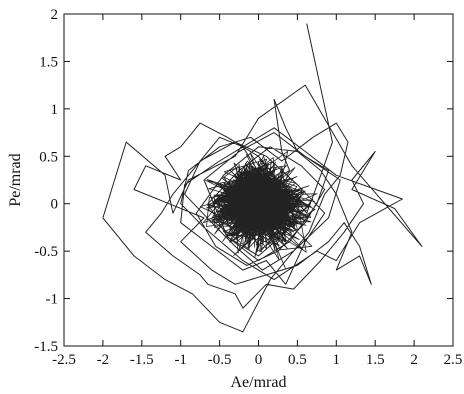 The image size is (464, 394). I want to click on x-tick-label: 0.5, so click(297, 360).